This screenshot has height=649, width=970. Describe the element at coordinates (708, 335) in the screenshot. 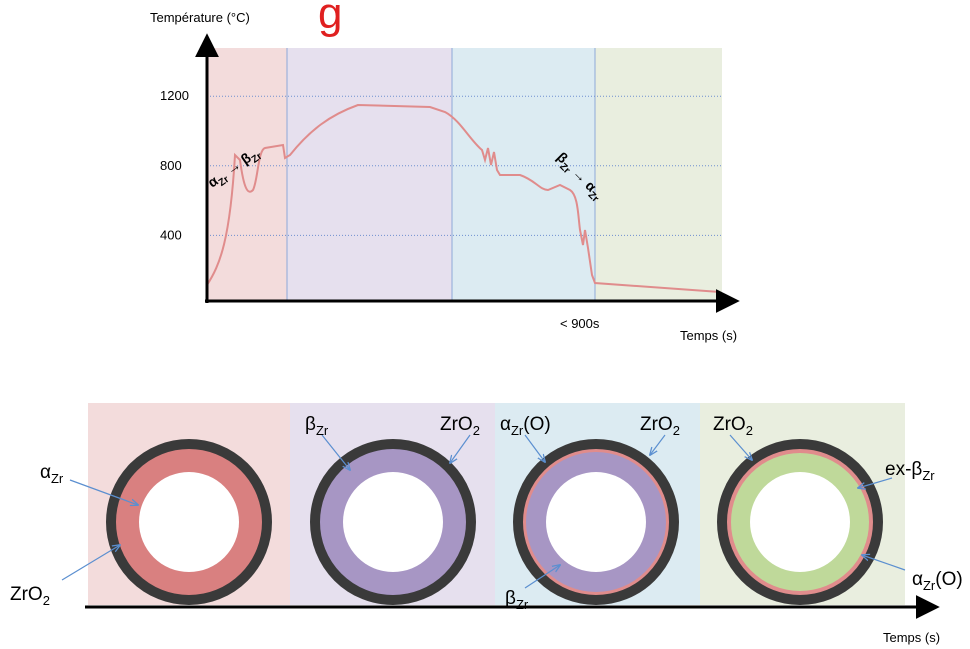

I see `x-axis-label: Temps (s)` at that location.